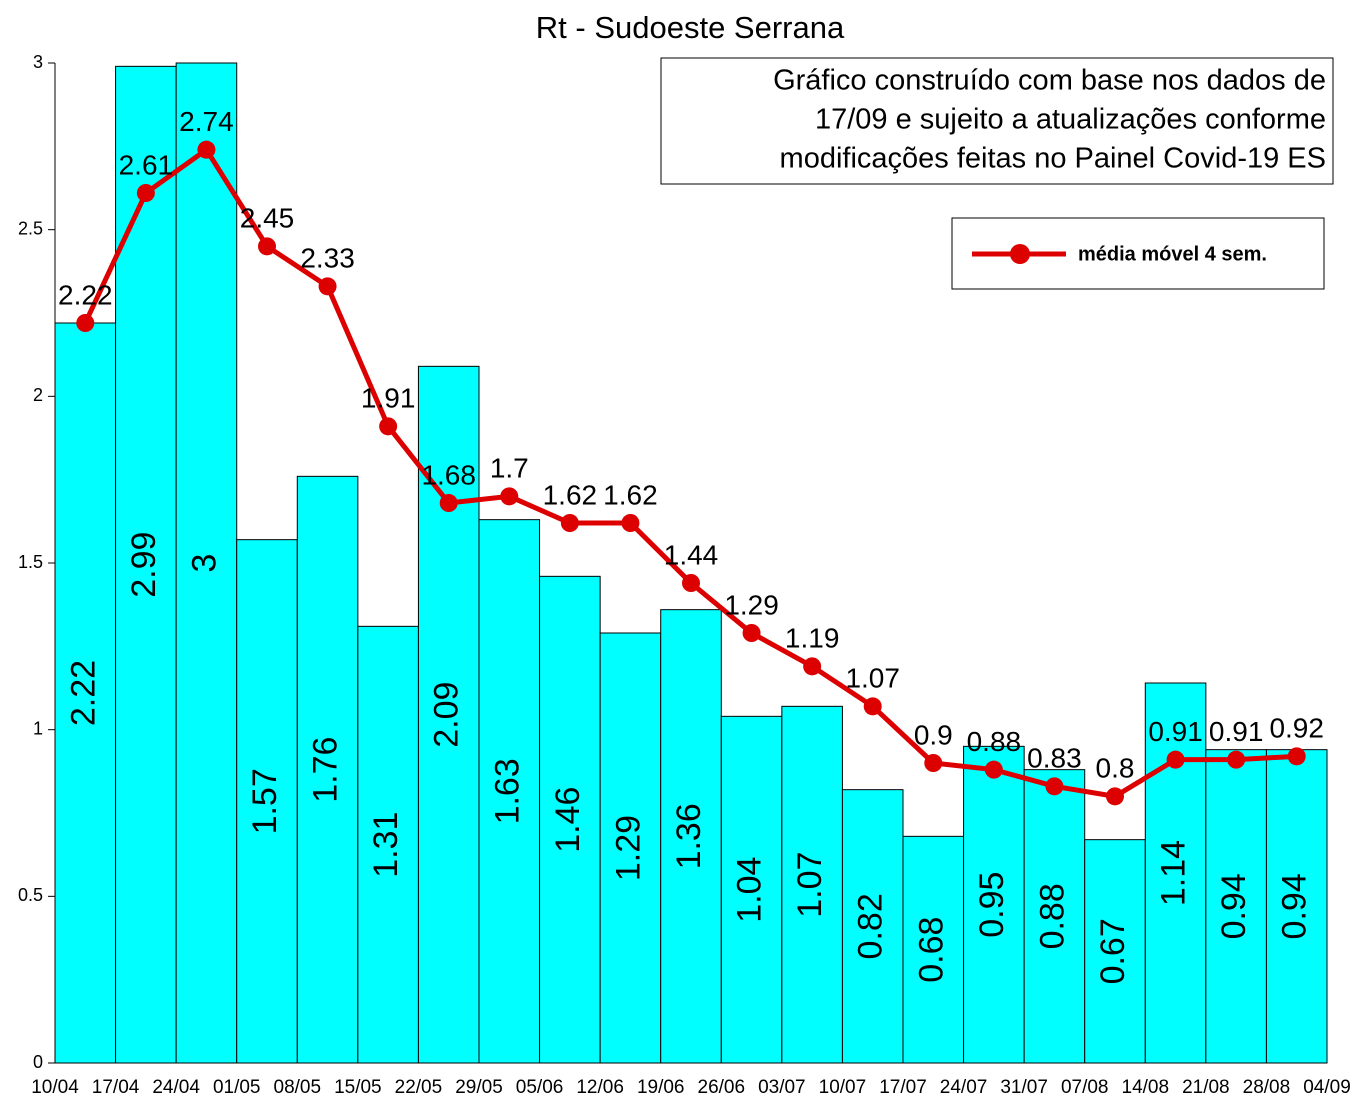 The width and height of the screenshot is (1360, 1100). What do you see at coordinates (85, 294) in the screenshot?
I see `point-label: 2.22` at bounding box center [85, 294].